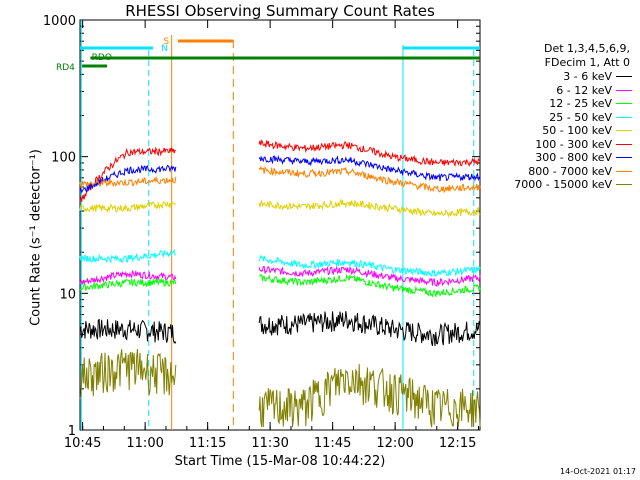 This screenshot has width=640, height=480. I want to click on flag-label: N, so click(164, 49).